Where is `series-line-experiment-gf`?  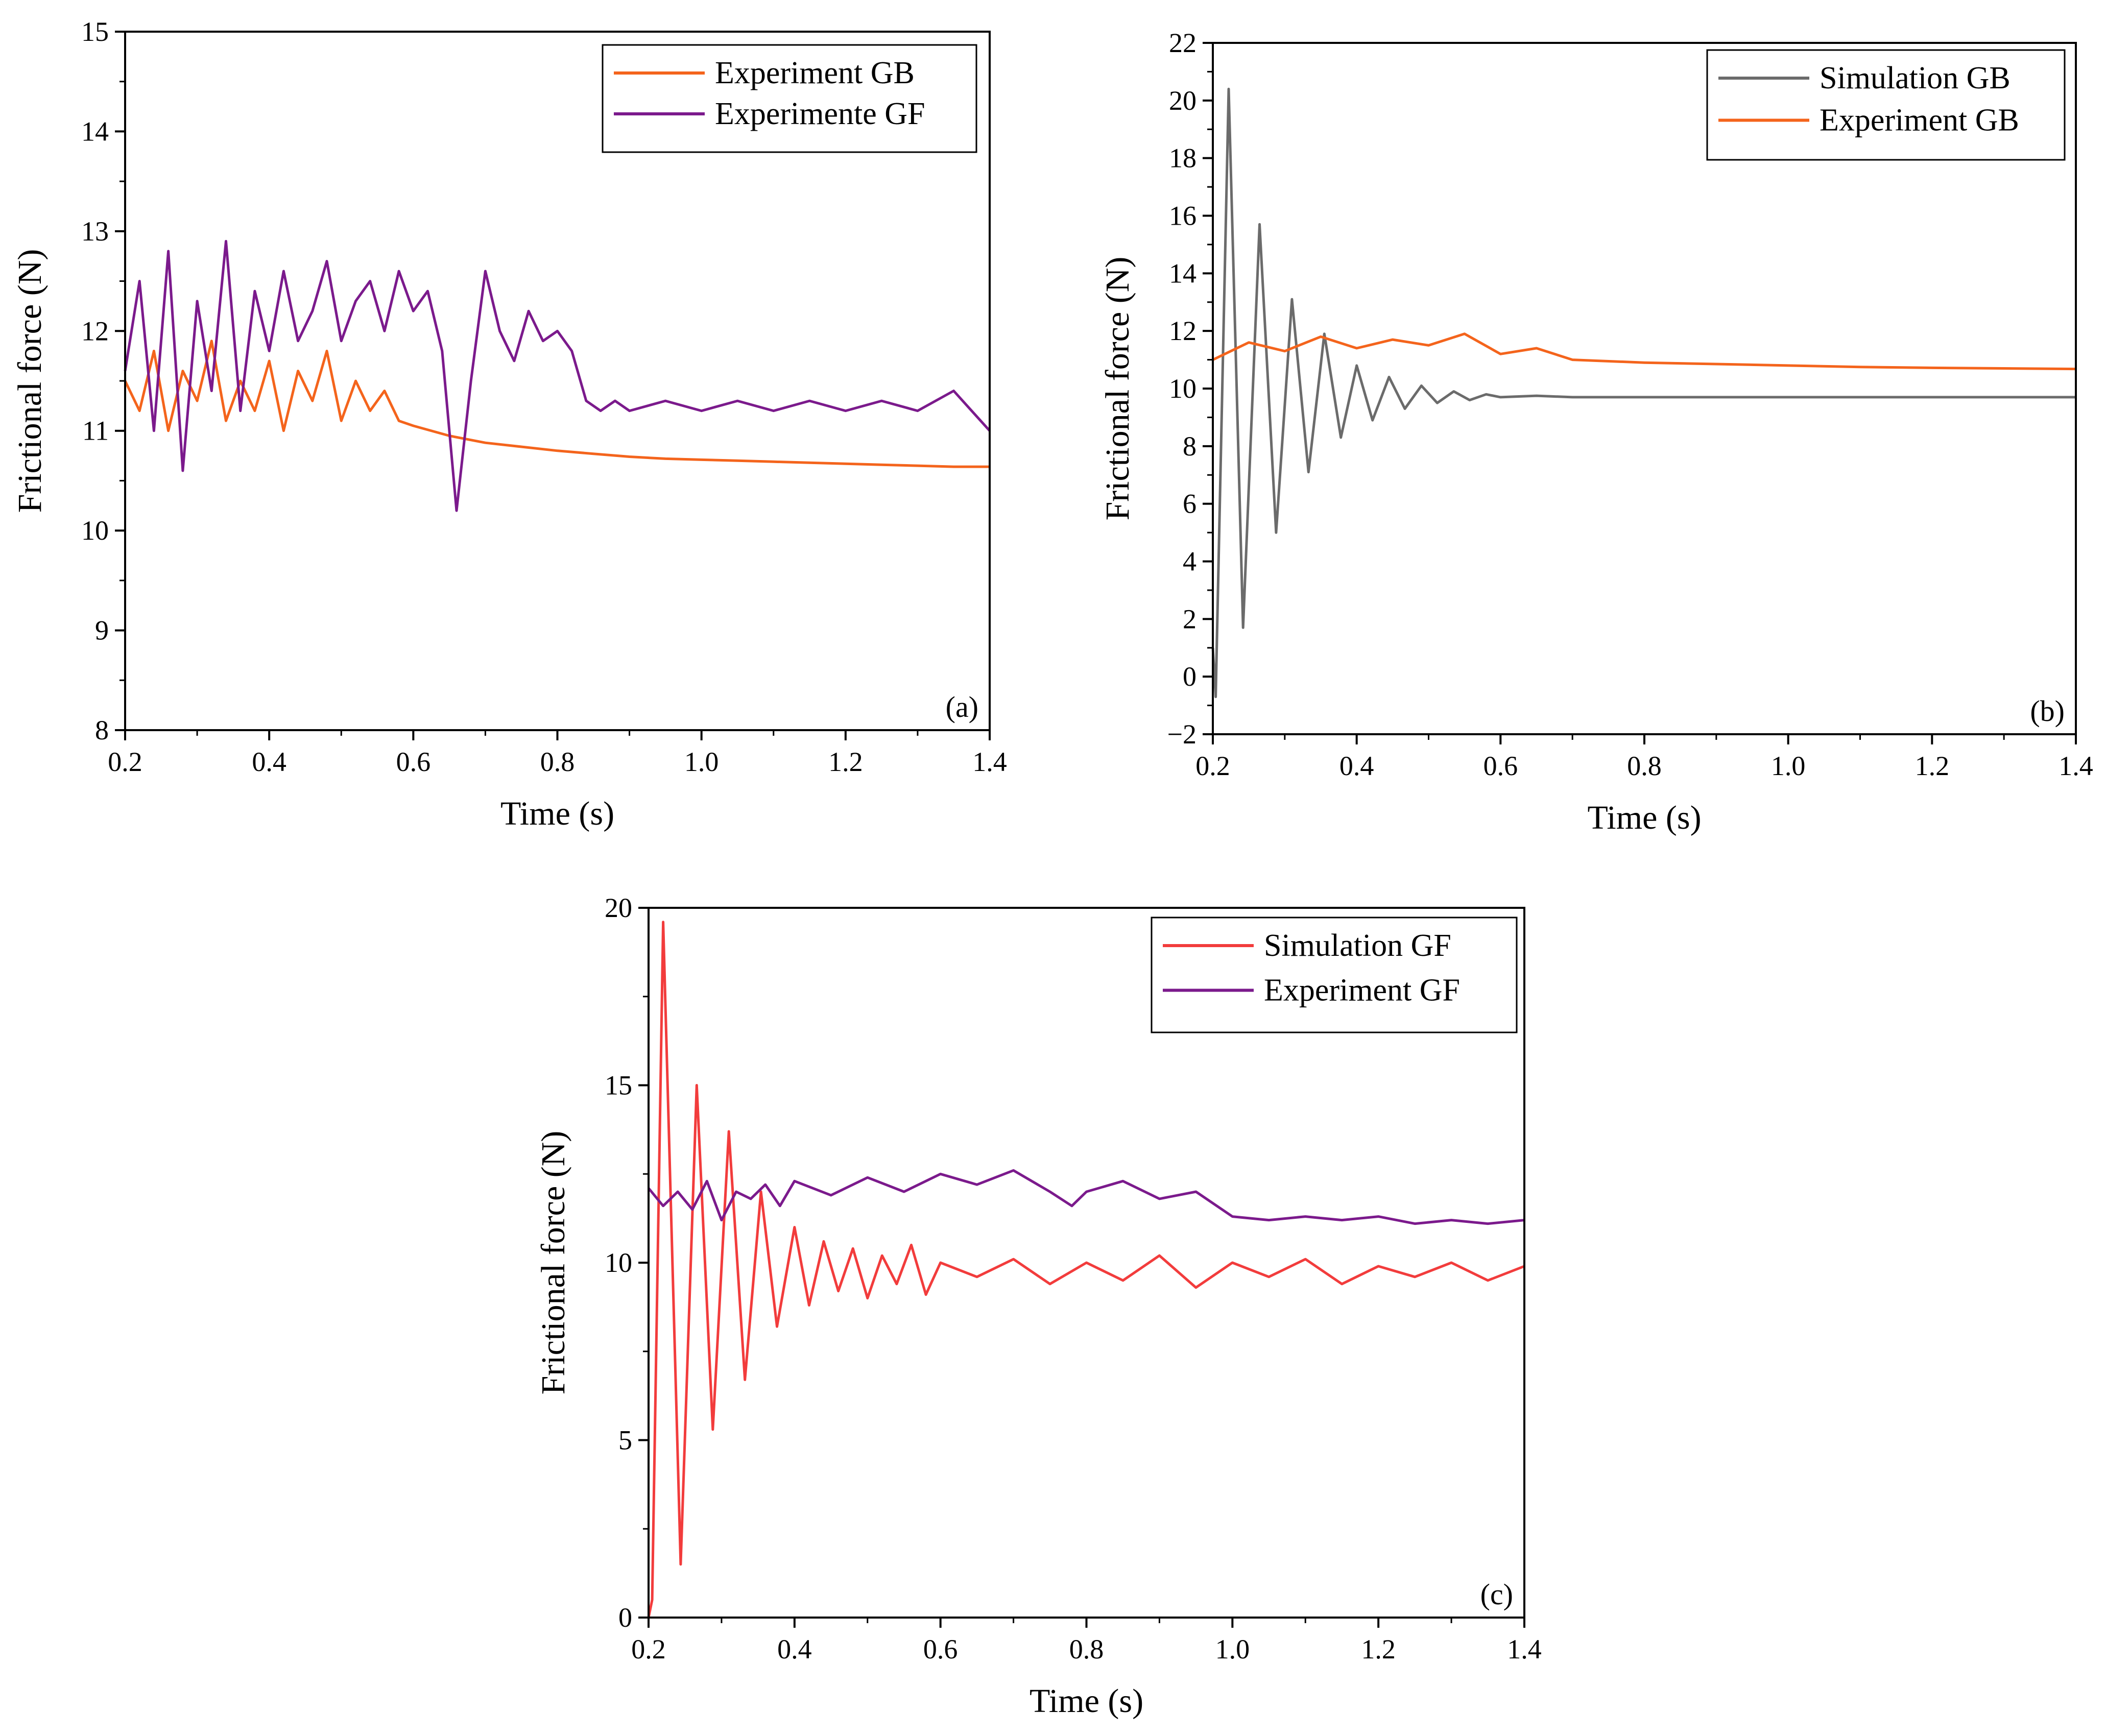 series-line-experiment-gf is located at coordinates (1086, 1197).